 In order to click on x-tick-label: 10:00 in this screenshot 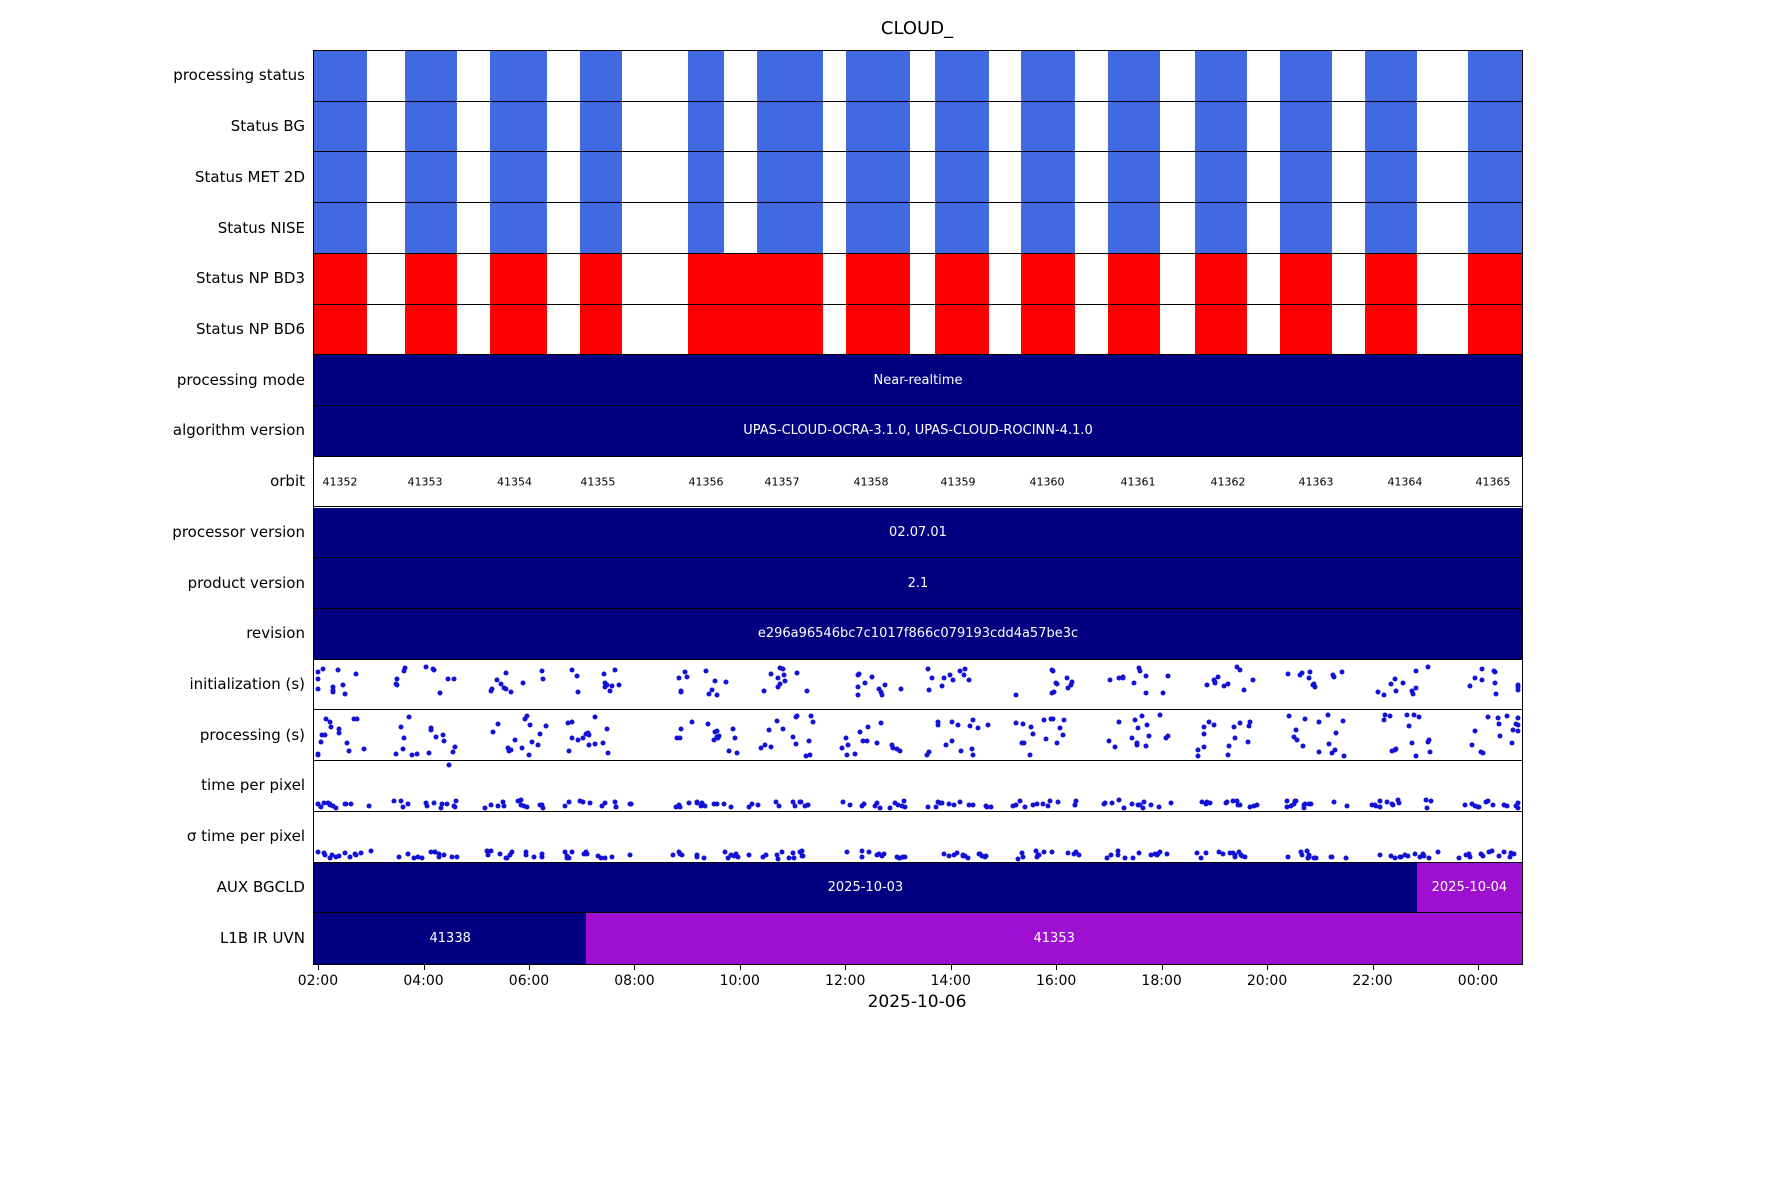, I will do `click(739, 981)`.